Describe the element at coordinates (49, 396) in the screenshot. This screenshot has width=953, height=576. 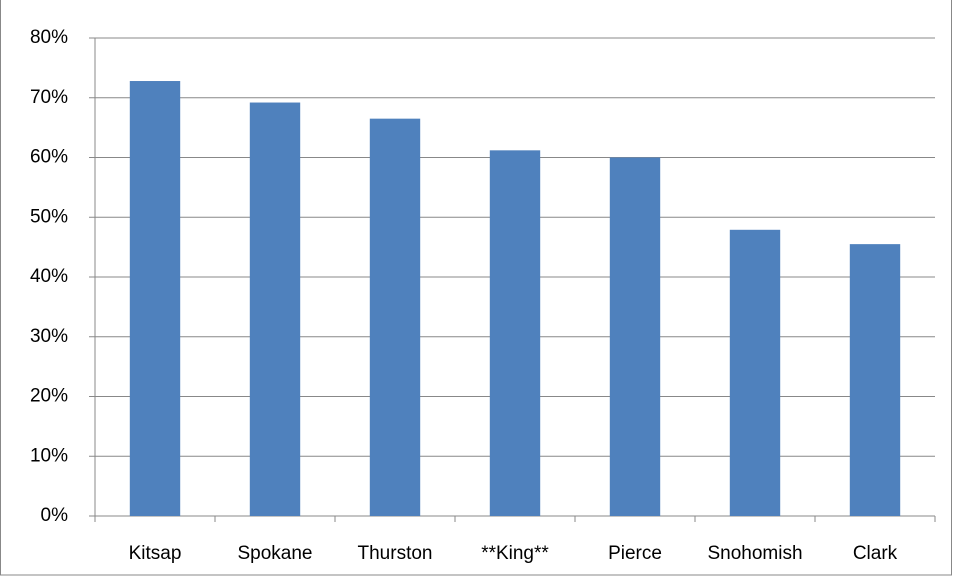
I see `y-tick-label: 20%` at that location.